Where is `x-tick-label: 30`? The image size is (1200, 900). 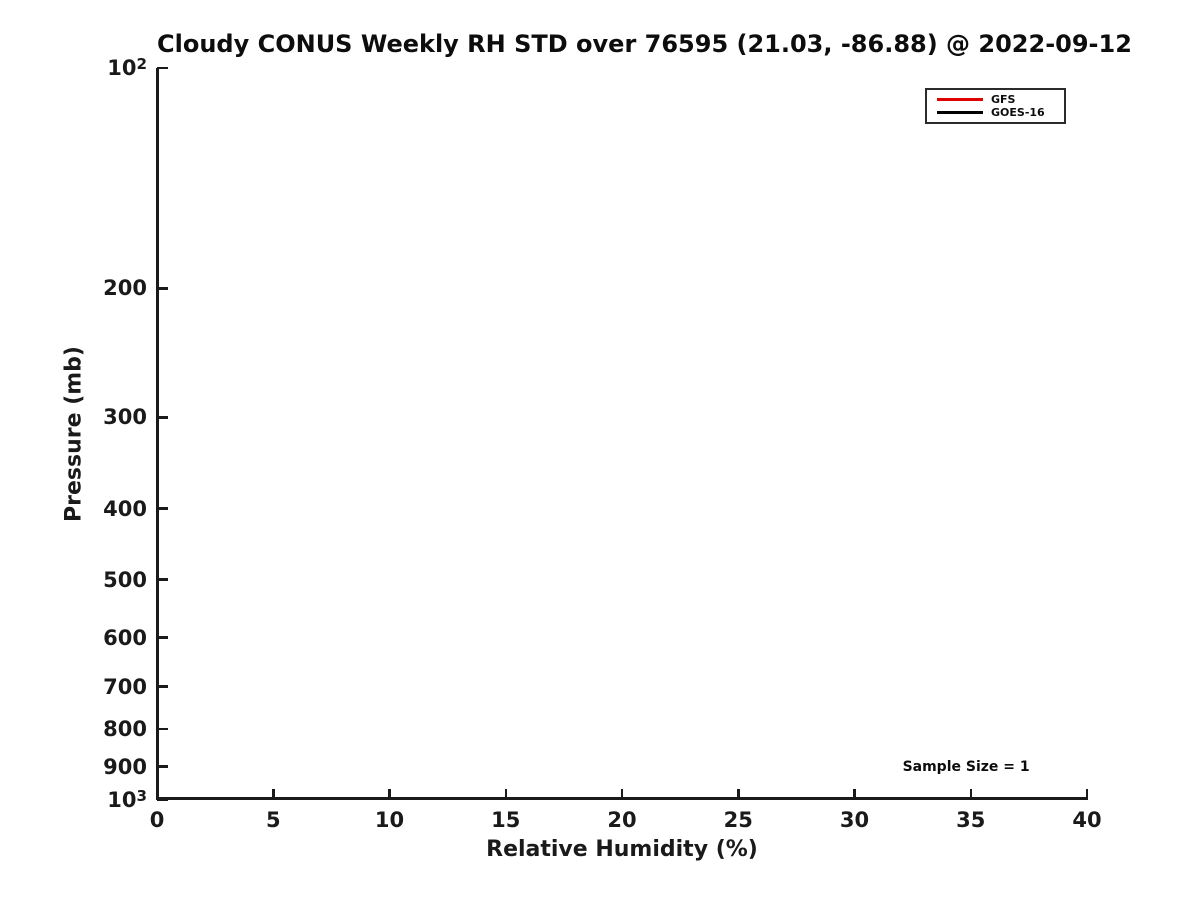
x-tick-label: 30 is located at coordinates (854, 820).